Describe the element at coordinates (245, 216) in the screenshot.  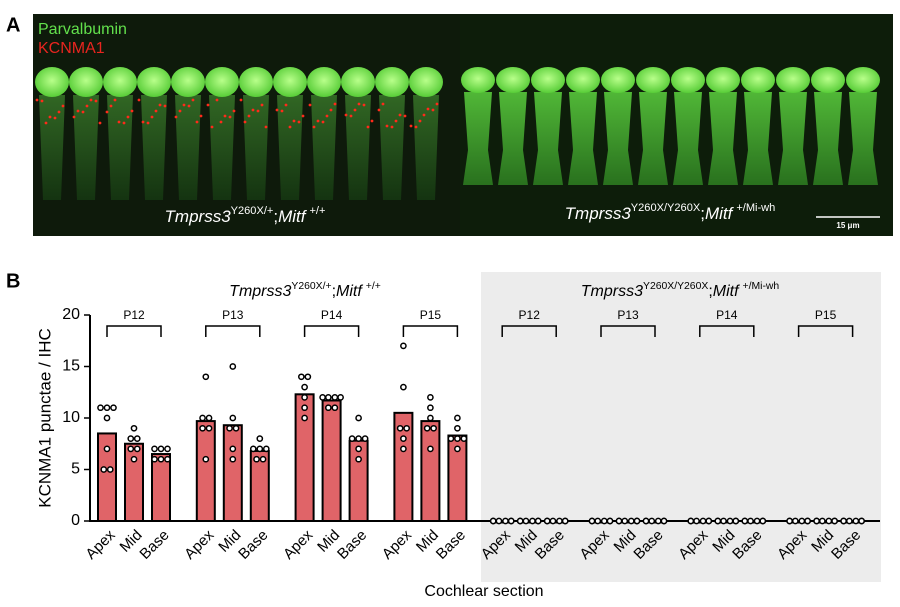
I see `genotype-label: Tmprss3Y260X/+;Mitf +/+` at that location.